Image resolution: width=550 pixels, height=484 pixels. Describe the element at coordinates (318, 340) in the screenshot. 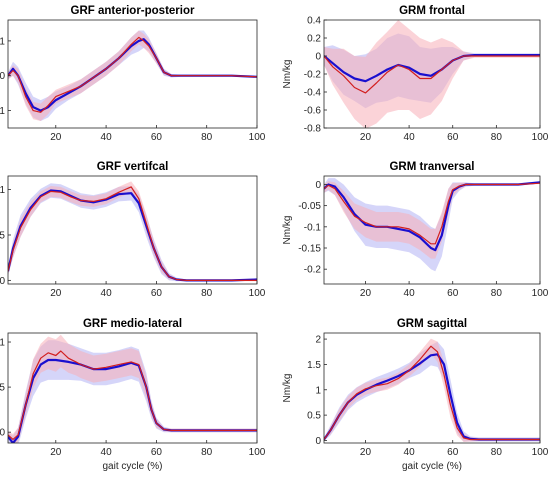

I see `y-tick-label: 2` at that location.